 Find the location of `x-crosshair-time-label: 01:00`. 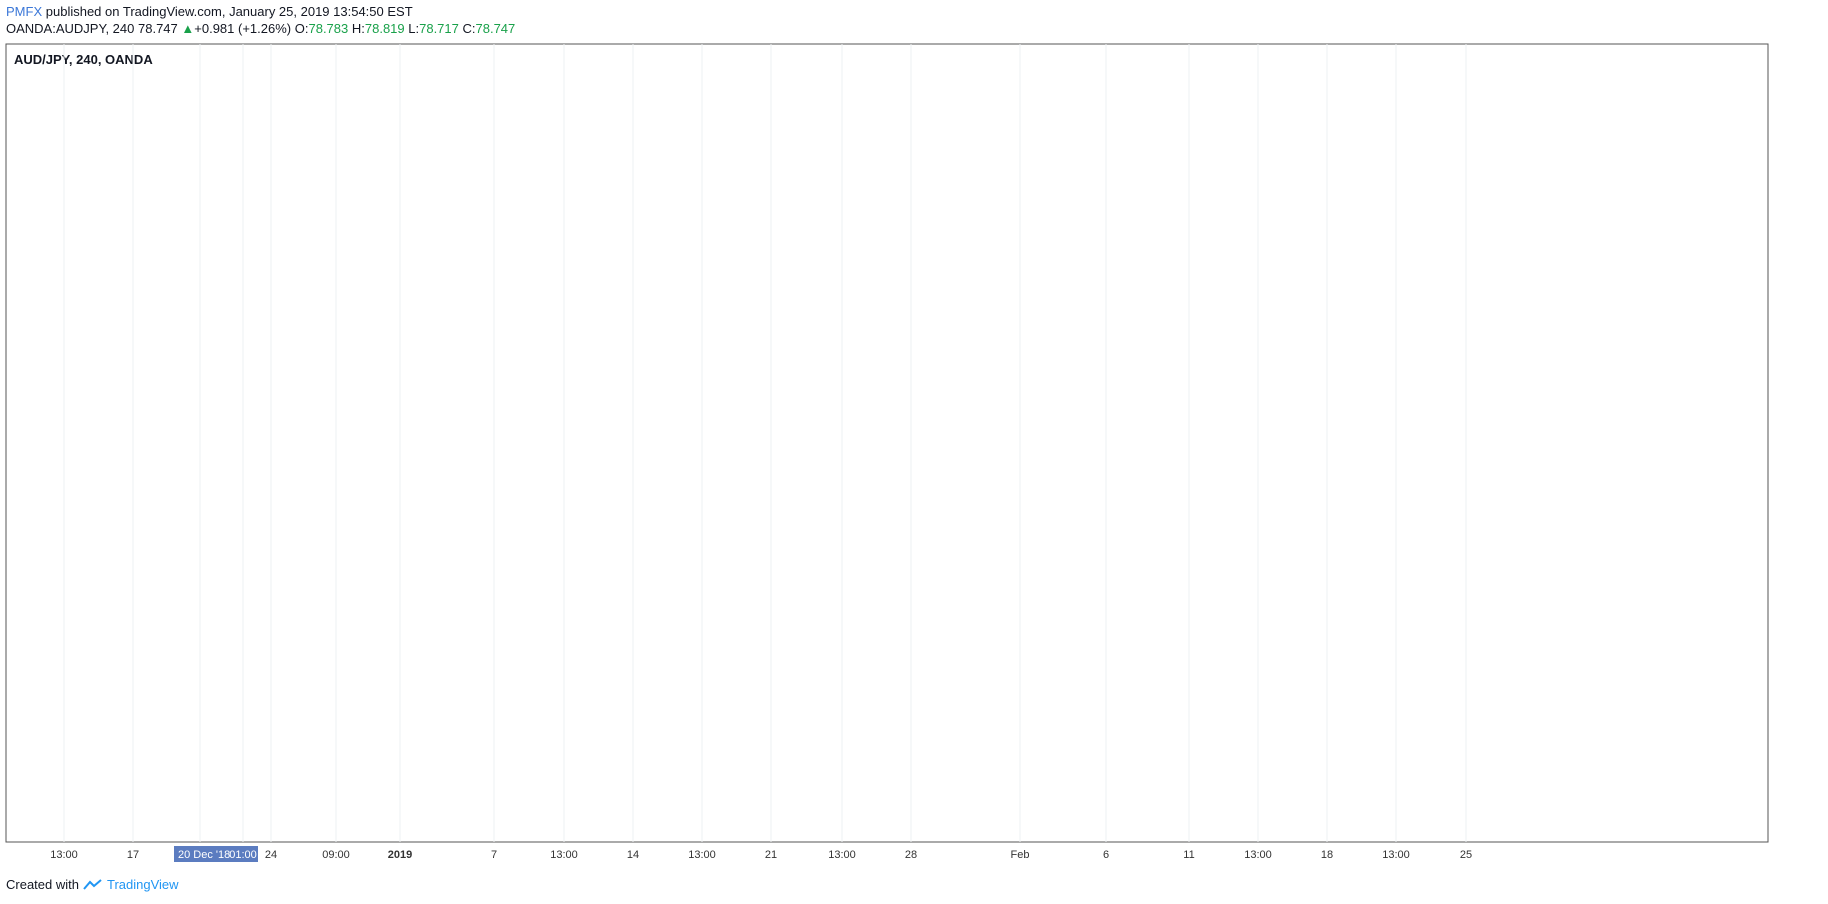

x-crosshair-time-label: 01:00 is located at coordinates (243, 855).